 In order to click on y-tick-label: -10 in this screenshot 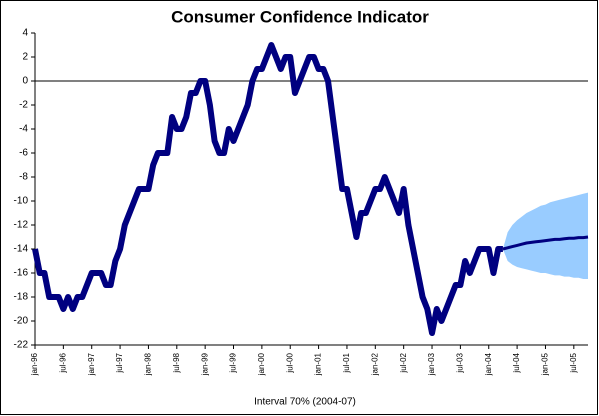, I will do `click(21, 201)`.